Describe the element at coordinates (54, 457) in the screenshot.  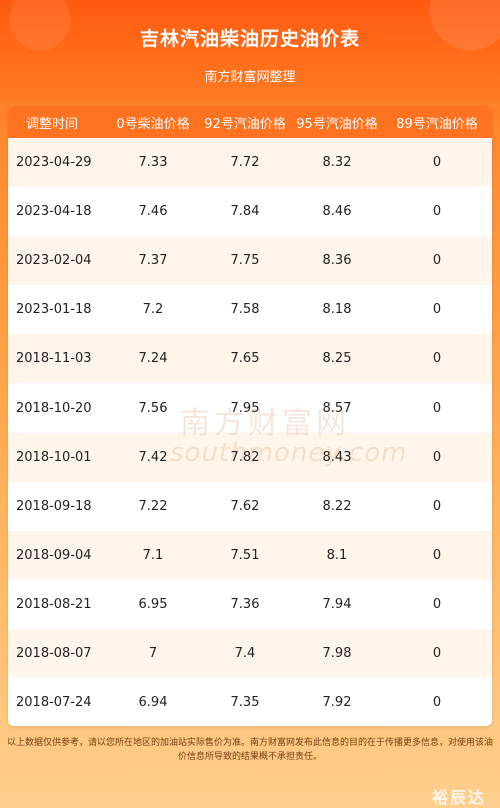
I see `cell-date: 2018-10-01` at that location.